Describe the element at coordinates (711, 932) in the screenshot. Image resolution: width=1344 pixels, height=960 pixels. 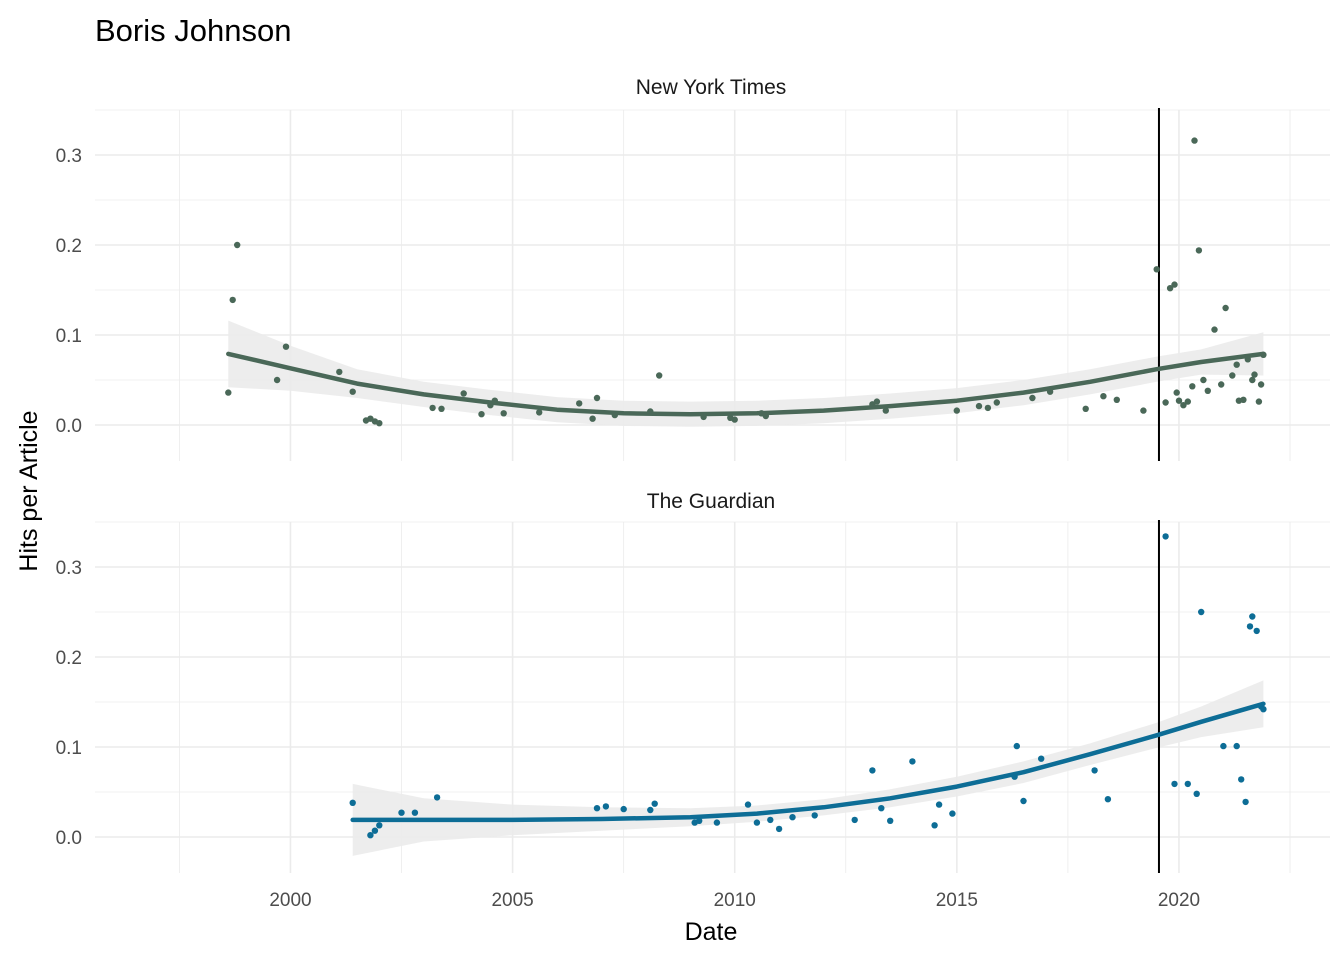
I see `x-axis-title: Date` at that location.